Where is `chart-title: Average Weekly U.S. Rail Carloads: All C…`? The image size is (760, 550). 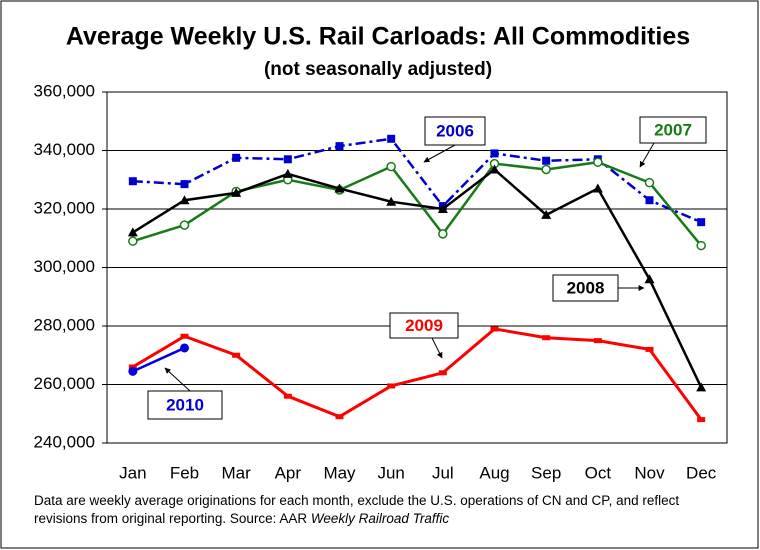
chart-title: Average Weekly U.S. Rail Carloads: All C… is located at coordinates (378, 37).